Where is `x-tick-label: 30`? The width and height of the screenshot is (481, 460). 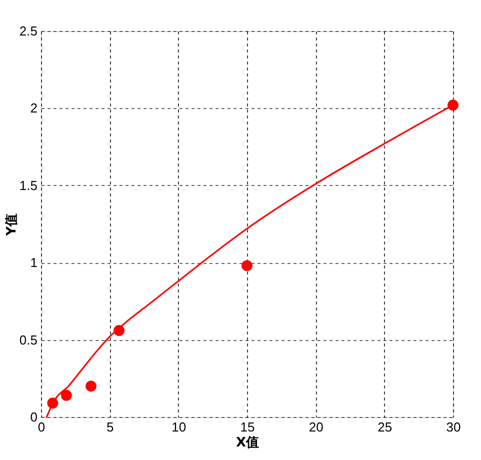
x-tick-label: 30 is located at coordinates (453, 427).